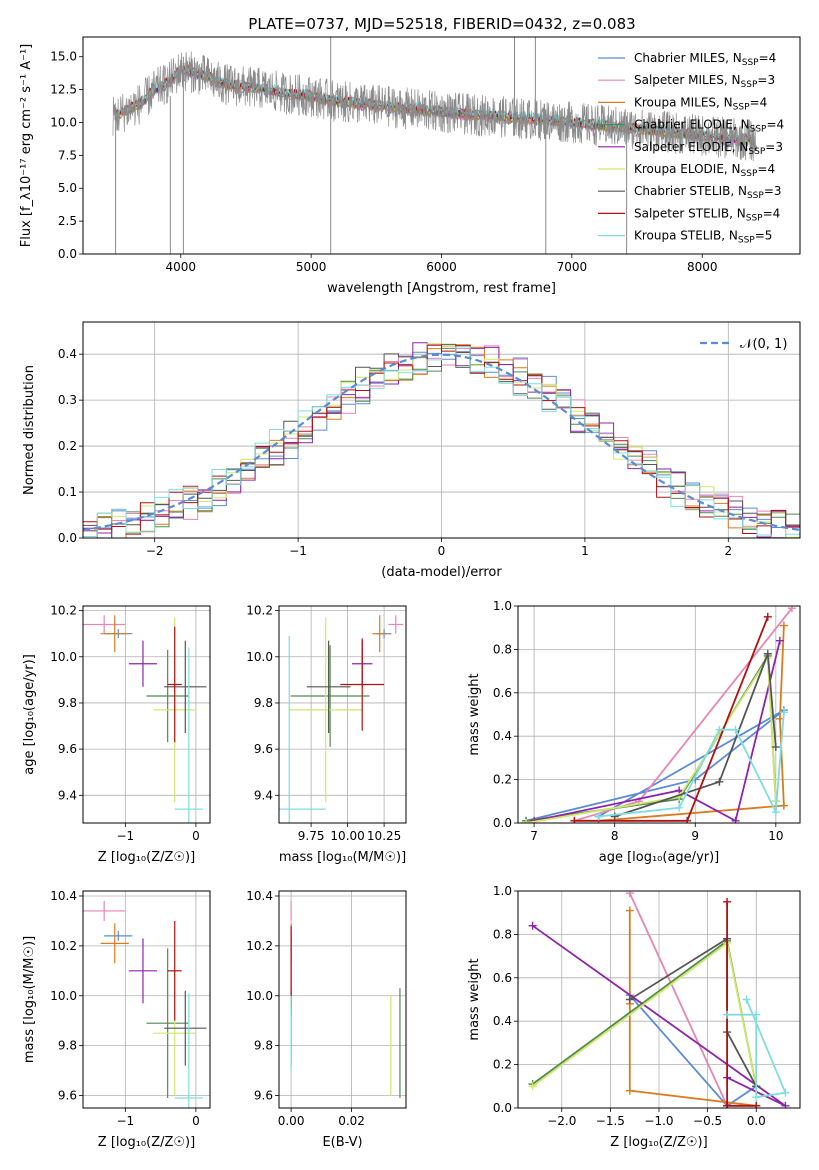  What do you see at coordinates (384, 836) in the screenshot?
I see `x-tick-label: 10.25` at bounding box center [384, 836].